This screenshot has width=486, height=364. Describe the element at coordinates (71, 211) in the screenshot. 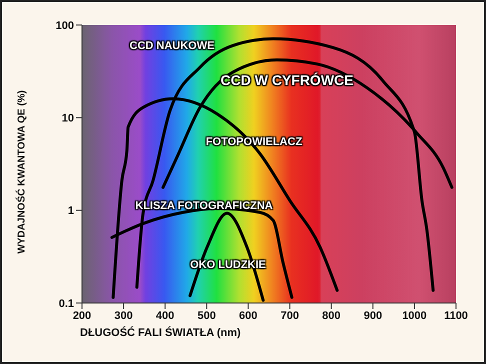

I see `y-tick-label: 1` at that location.